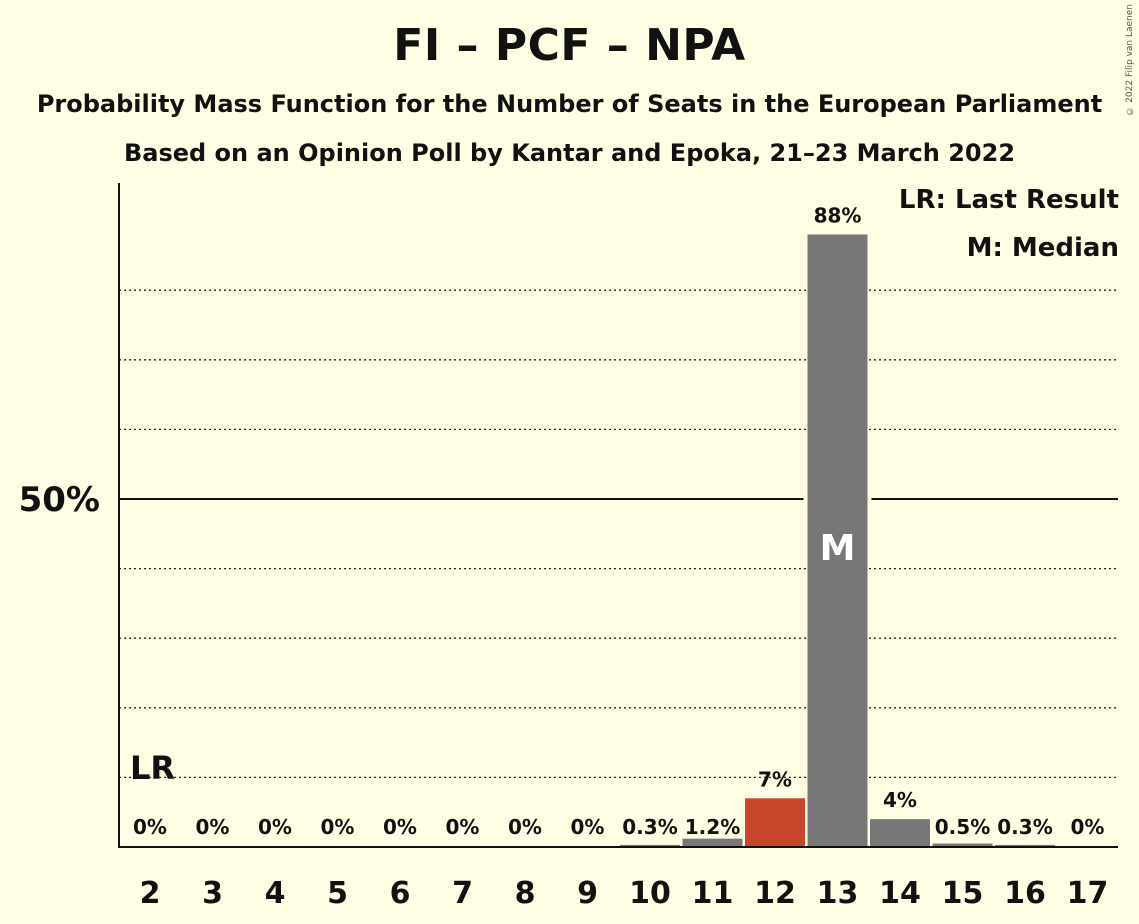 This screenshot has height=924, width=1139. Describe the element at coordinates (525, 827) in the screenshot. I see `data-label-8: 0%` at that location.